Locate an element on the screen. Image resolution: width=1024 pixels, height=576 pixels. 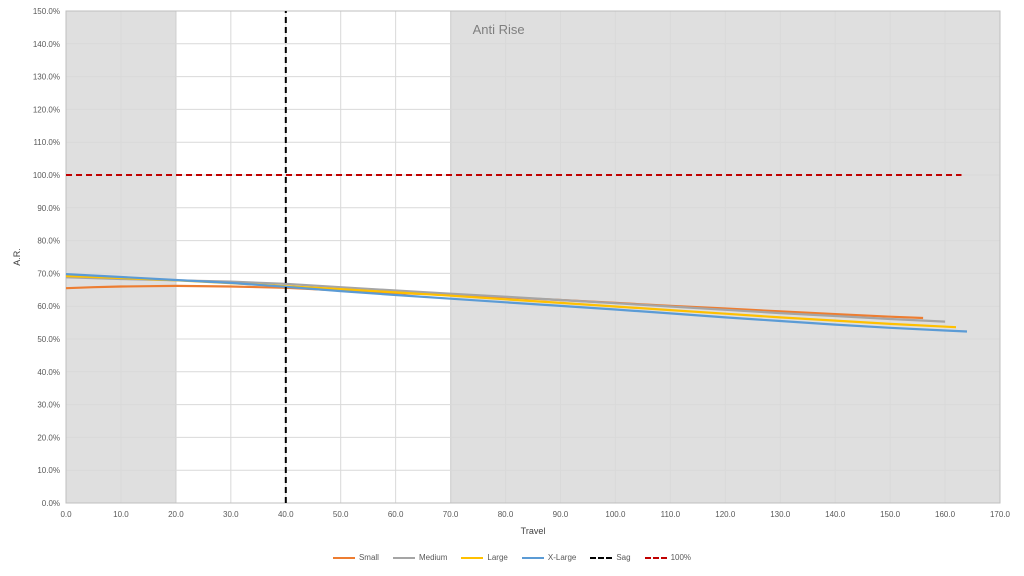
y-tick-label: 90.0% is located at coordinates (48, 208).